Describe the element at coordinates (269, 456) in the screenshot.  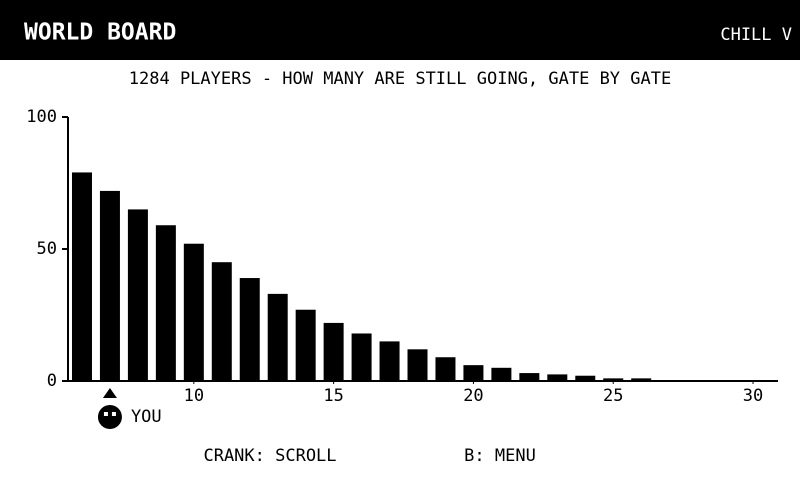
I see `hint: CRANK: SCROLL` at that location.